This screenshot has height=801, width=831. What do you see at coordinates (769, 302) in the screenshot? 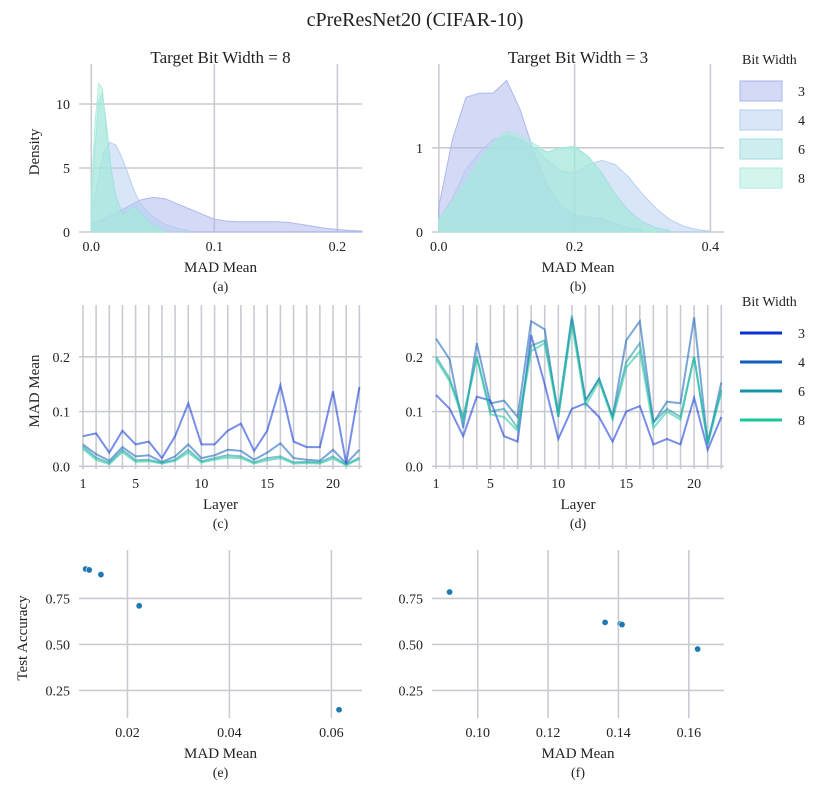
I see `legend-title: Bit Width` at bounding box center [769, 302].